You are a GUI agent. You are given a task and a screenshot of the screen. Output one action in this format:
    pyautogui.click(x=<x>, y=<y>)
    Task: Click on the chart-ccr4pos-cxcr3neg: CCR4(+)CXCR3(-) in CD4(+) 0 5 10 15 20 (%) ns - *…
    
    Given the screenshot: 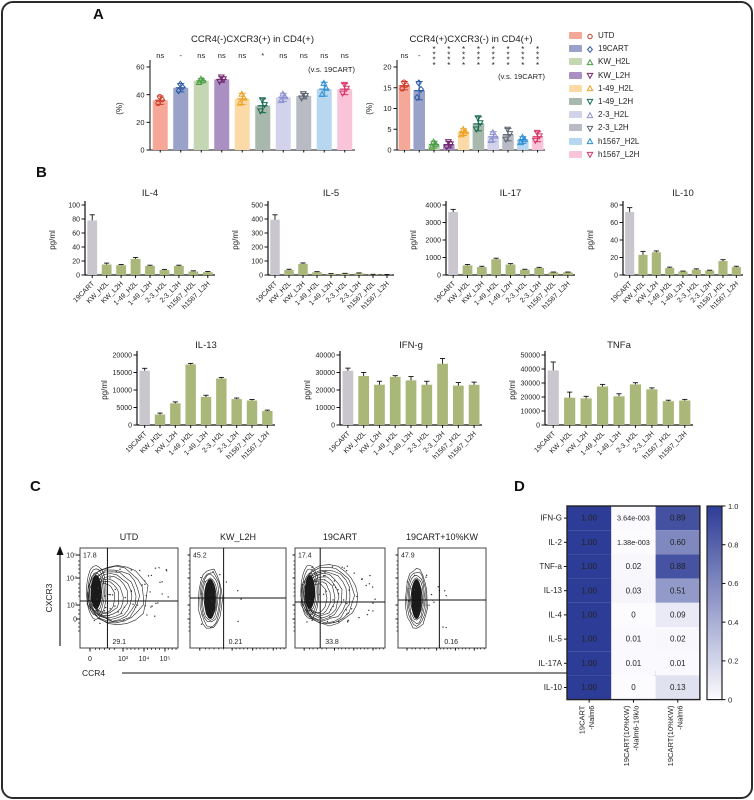 What is the action you would take?
    pyautogui.click(x=455, y=94)
    